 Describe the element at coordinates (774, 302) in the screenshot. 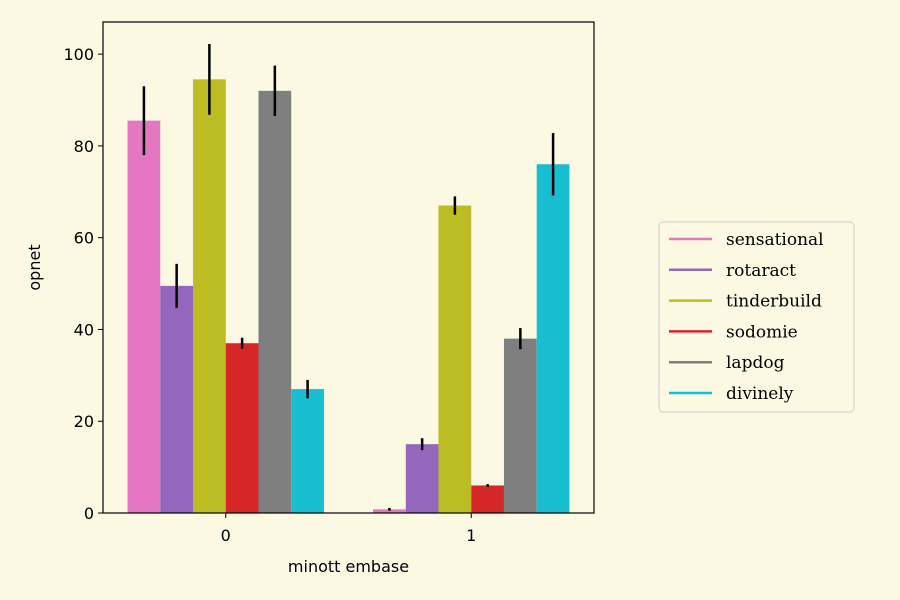

I see `legend-label: tinderbuild` at that location.